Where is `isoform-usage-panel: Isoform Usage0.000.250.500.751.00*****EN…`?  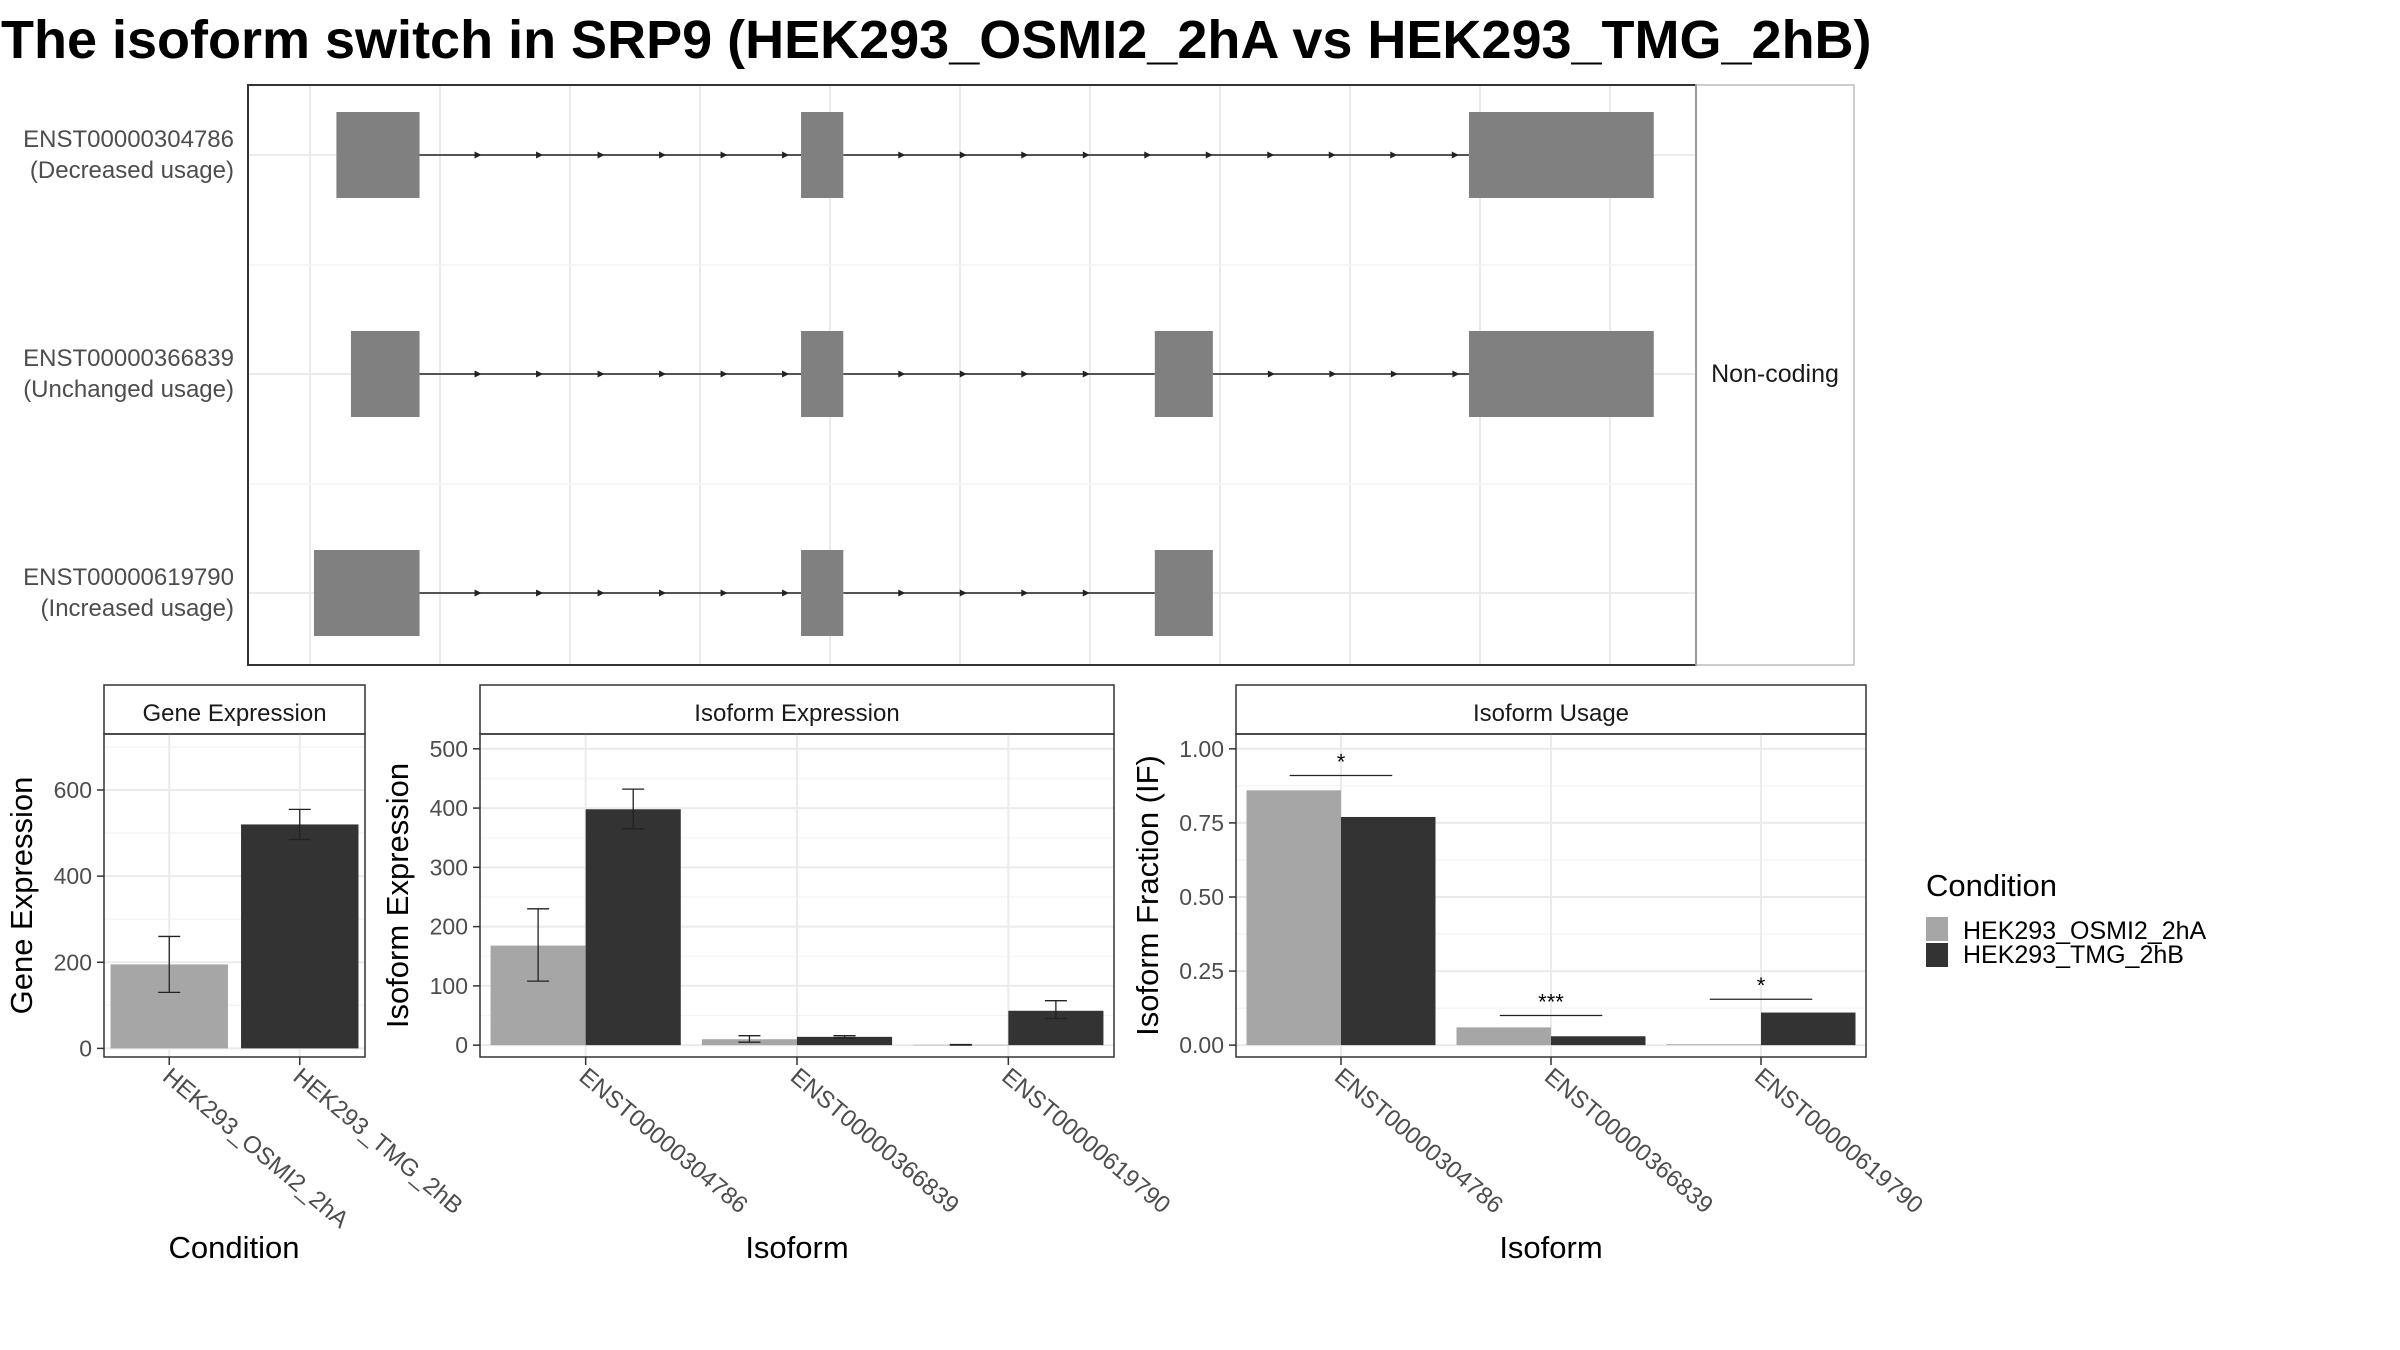 isoform-usage-panel: Isoform Usage0.000.250.500.751.00*****EN… is located at coordinates (1529, 974).